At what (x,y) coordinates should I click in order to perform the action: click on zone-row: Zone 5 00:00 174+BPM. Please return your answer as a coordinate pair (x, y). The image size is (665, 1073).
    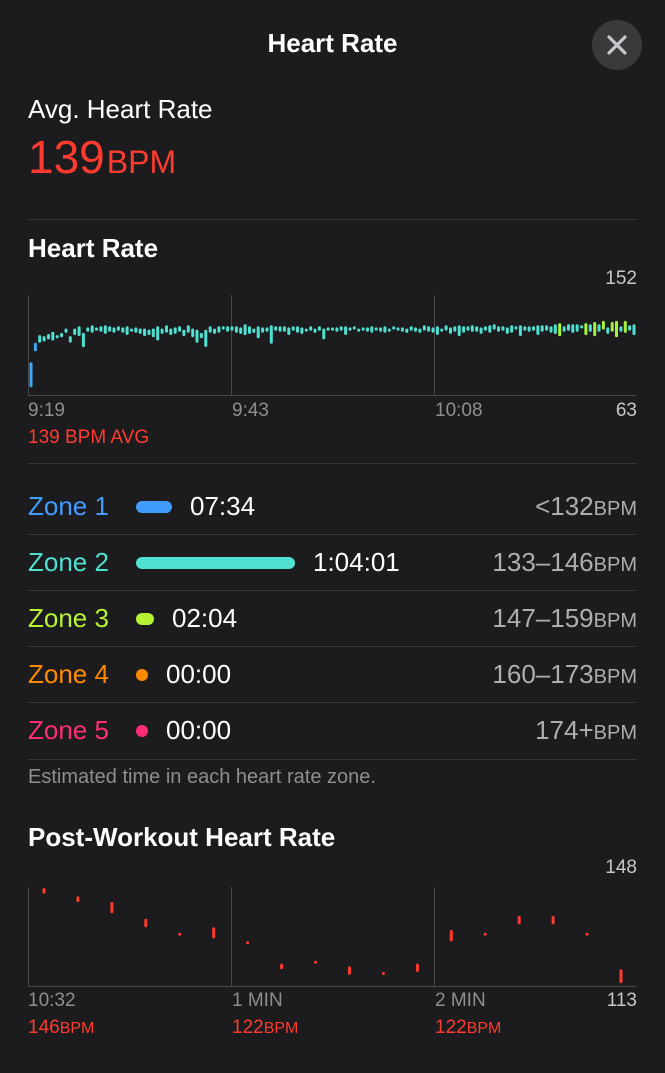
    Looking at the image, I should click on (332, 731).